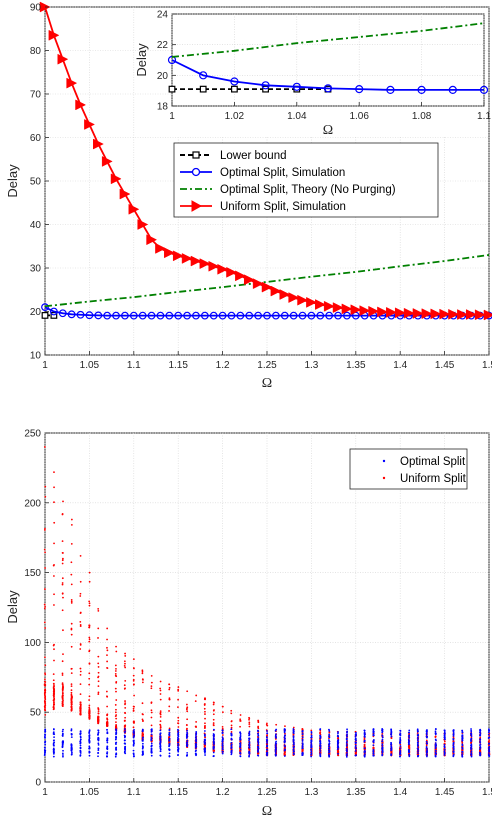 This screenshot has width=492, height=821. I want to click on x-tick-label: 1.06, so click(359, 116).